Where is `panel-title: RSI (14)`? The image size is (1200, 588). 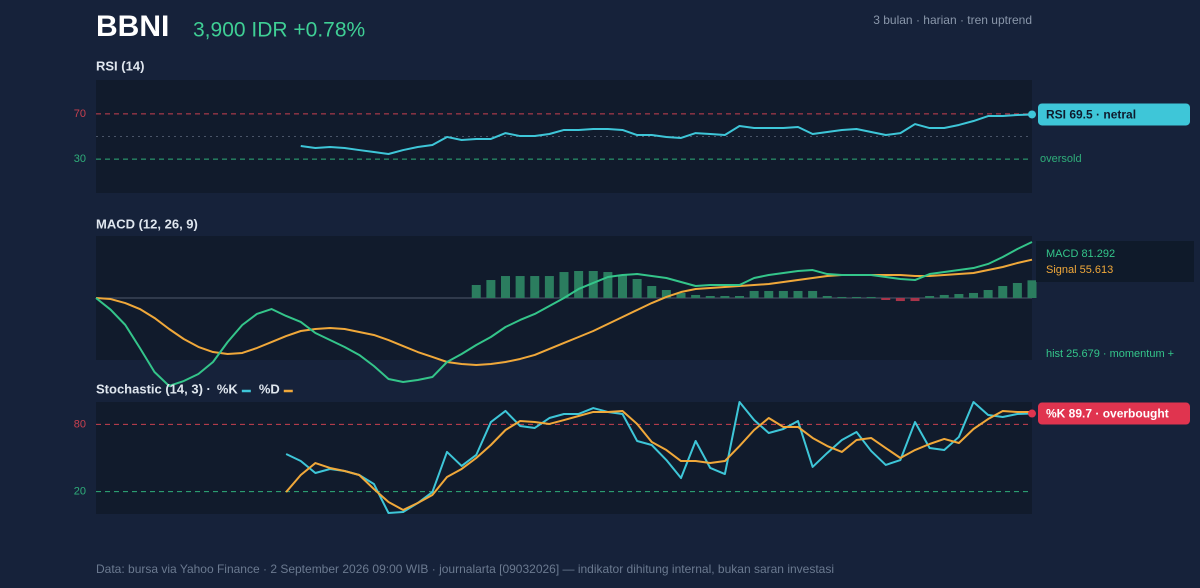 panel-title: RSI (14) is located at coordinates (120, 65).